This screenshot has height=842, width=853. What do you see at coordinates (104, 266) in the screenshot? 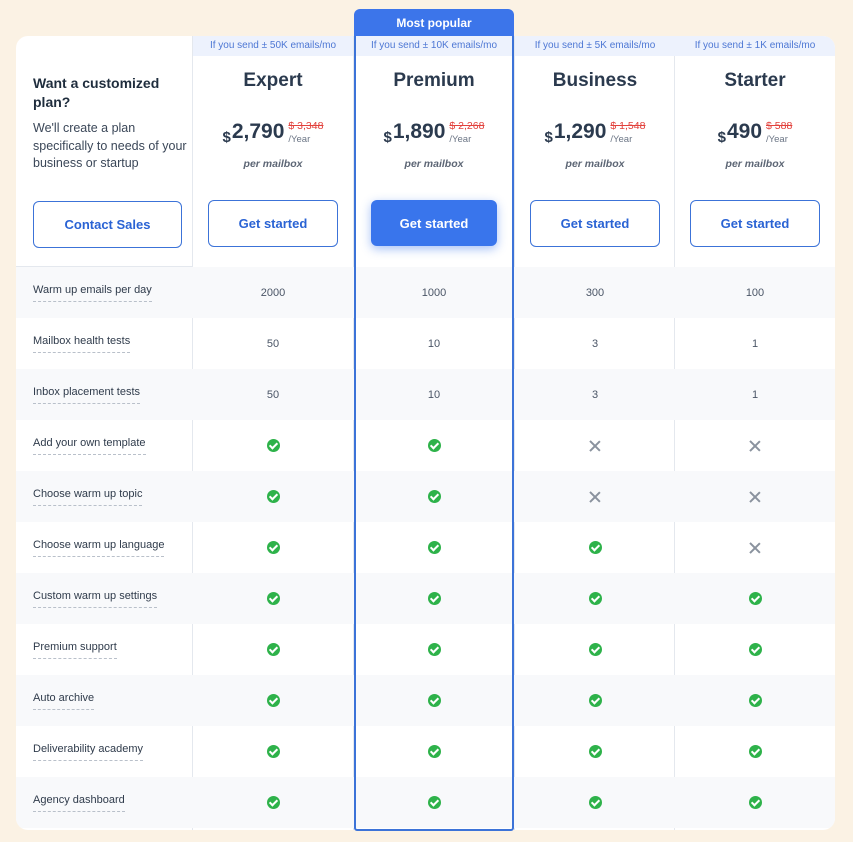
I see `header-divider` at bounding box center [104, 266].